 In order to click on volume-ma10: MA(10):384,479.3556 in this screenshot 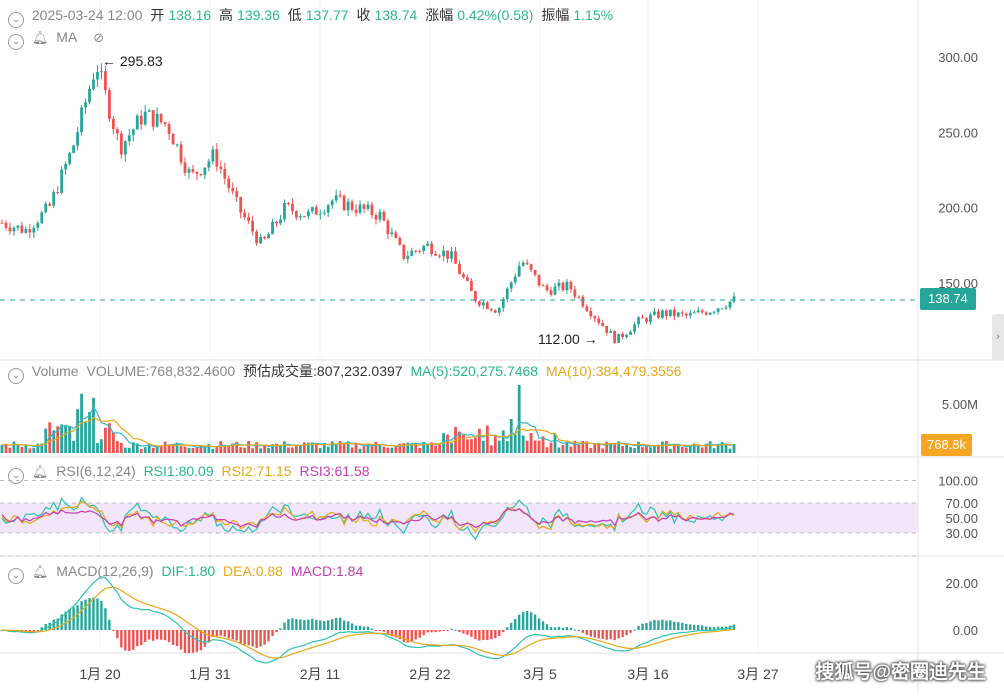, I will do `click(613, 371)`.